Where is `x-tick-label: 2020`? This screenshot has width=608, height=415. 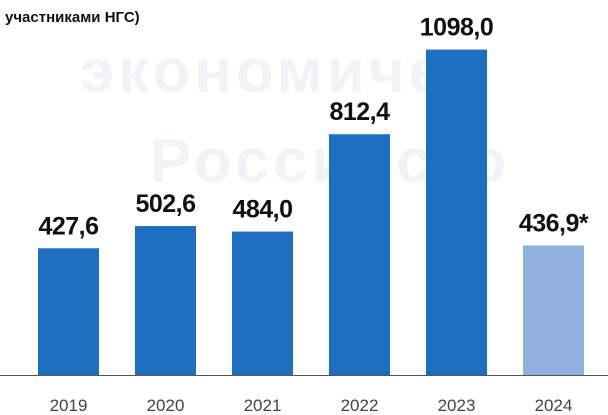 x-tick-label: 2020 is located at coordinates (166, 405).